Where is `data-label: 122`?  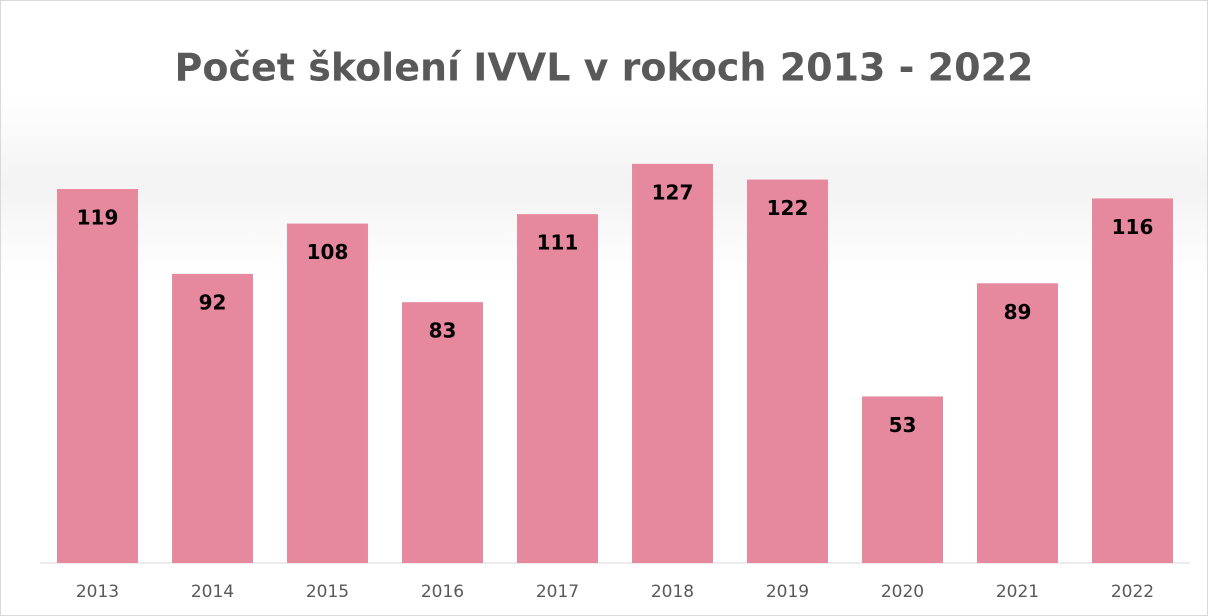
data-label: 122 is located at coordinates (788, 208).